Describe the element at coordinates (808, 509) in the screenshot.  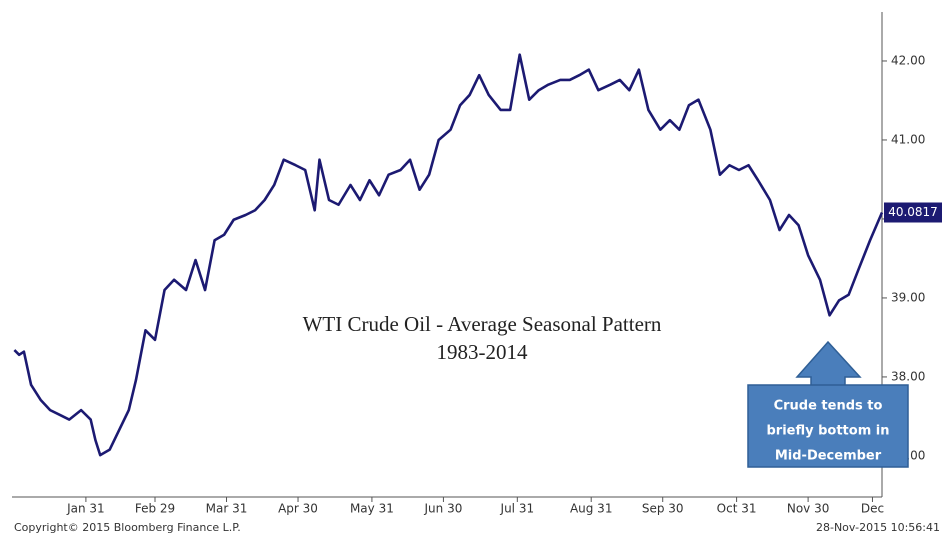
I see `x-tick-label: Nov 30` at that location.